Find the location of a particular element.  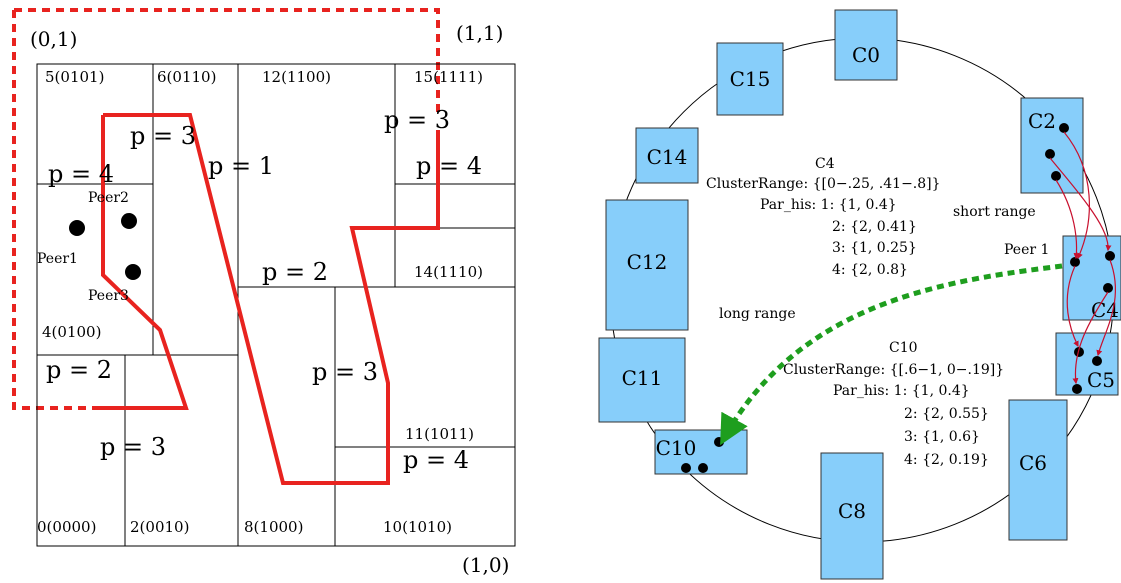

c10-info-his-3: 3: {1, 0.6} is located at coordinates (942, 437).